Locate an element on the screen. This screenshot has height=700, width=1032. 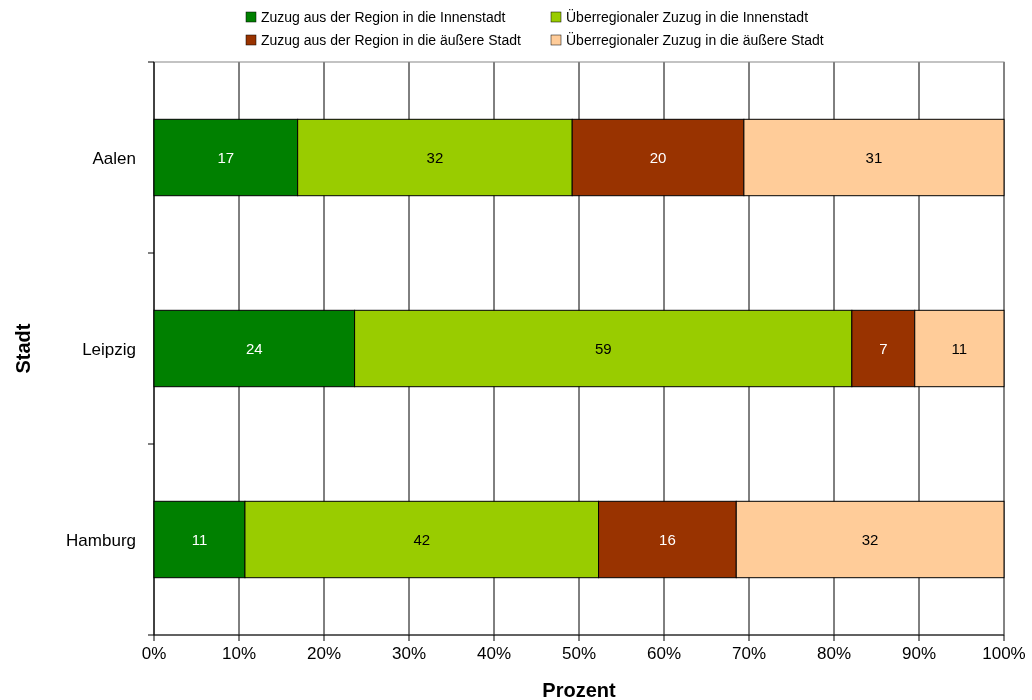
y-tick-label: Leipzig is located at coordinates (109, 349).